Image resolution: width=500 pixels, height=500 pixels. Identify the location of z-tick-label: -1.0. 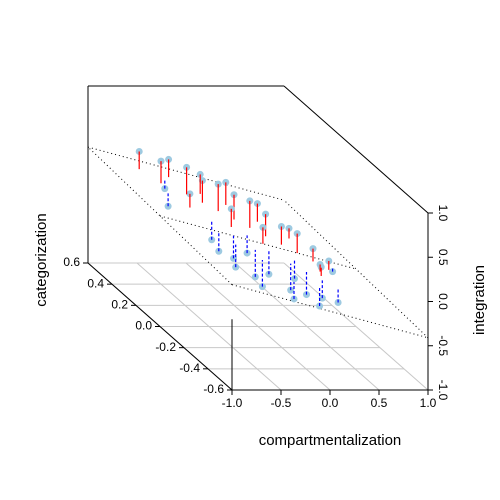
(443, 390).